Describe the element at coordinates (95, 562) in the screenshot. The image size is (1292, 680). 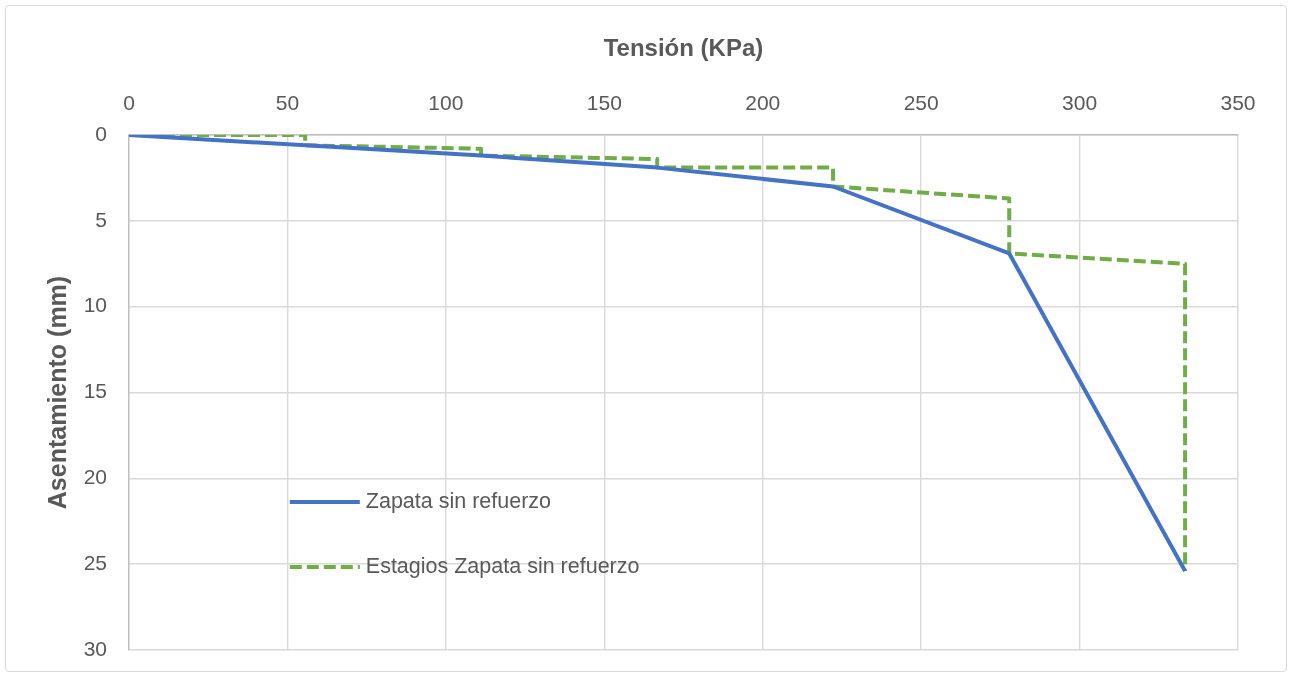
I see `y-tick-label: 25` at that location.